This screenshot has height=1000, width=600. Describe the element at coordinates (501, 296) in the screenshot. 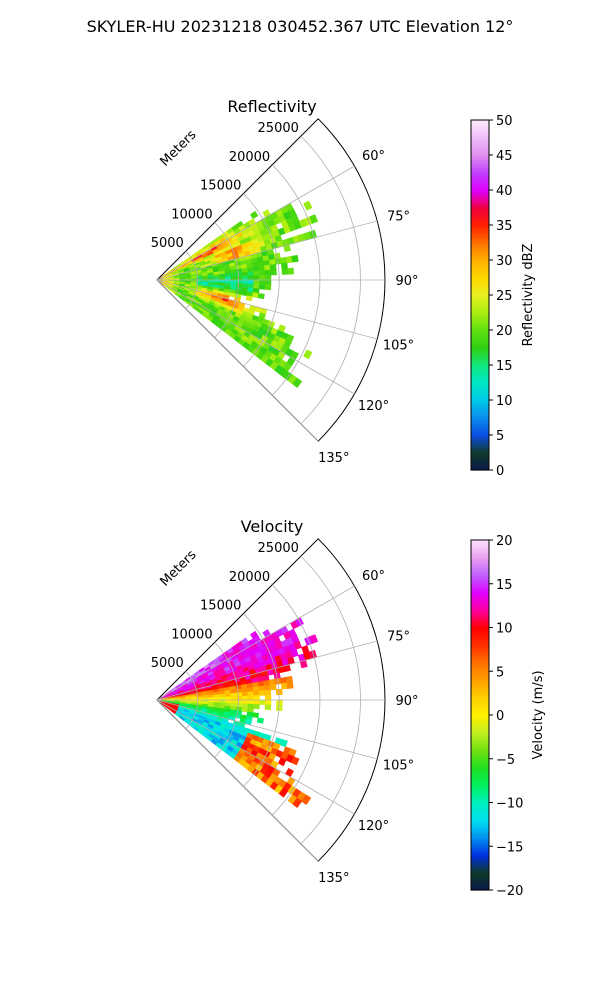

I see `reflectivity-colorbar-ticks: 0 5 10 15 20 25 30 35 40 45 50` at that location.